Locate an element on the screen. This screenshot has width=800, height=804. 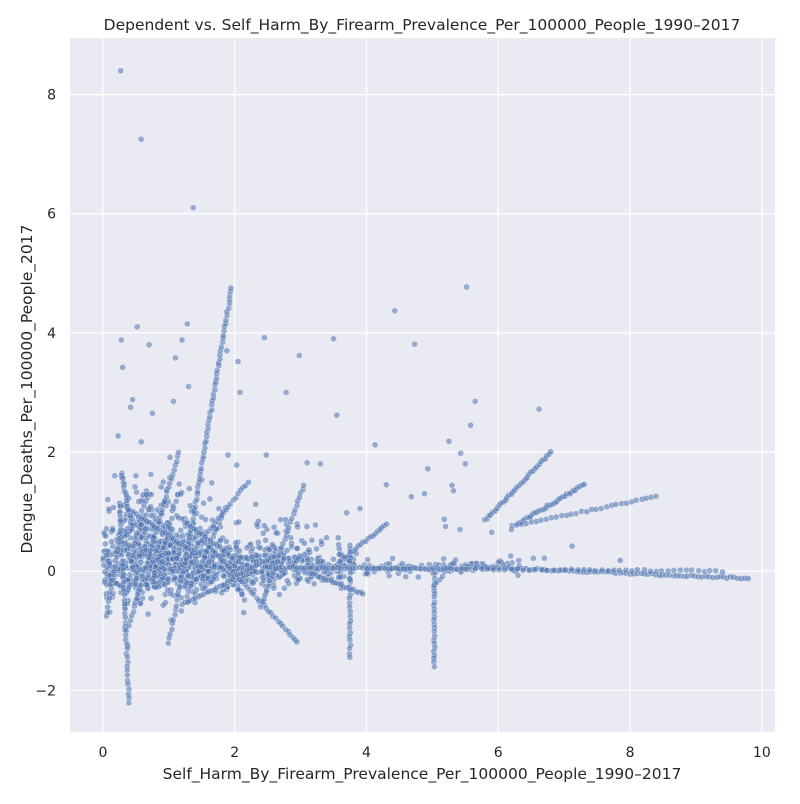
x-axis-ticks: 0 2 4 6 8 10 is located at coordinates (434, 753).